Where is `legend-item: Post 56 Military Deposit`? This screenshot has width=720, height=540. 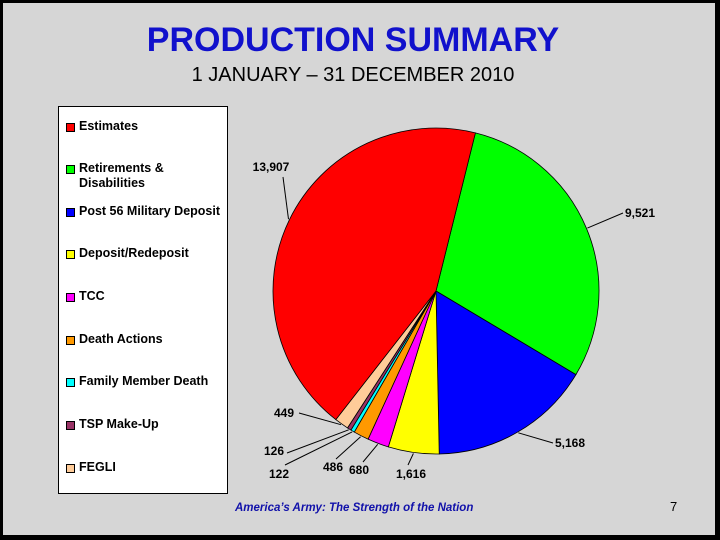
legend-item: Post 56 Military Deposit is located at coordinates (143, 211).